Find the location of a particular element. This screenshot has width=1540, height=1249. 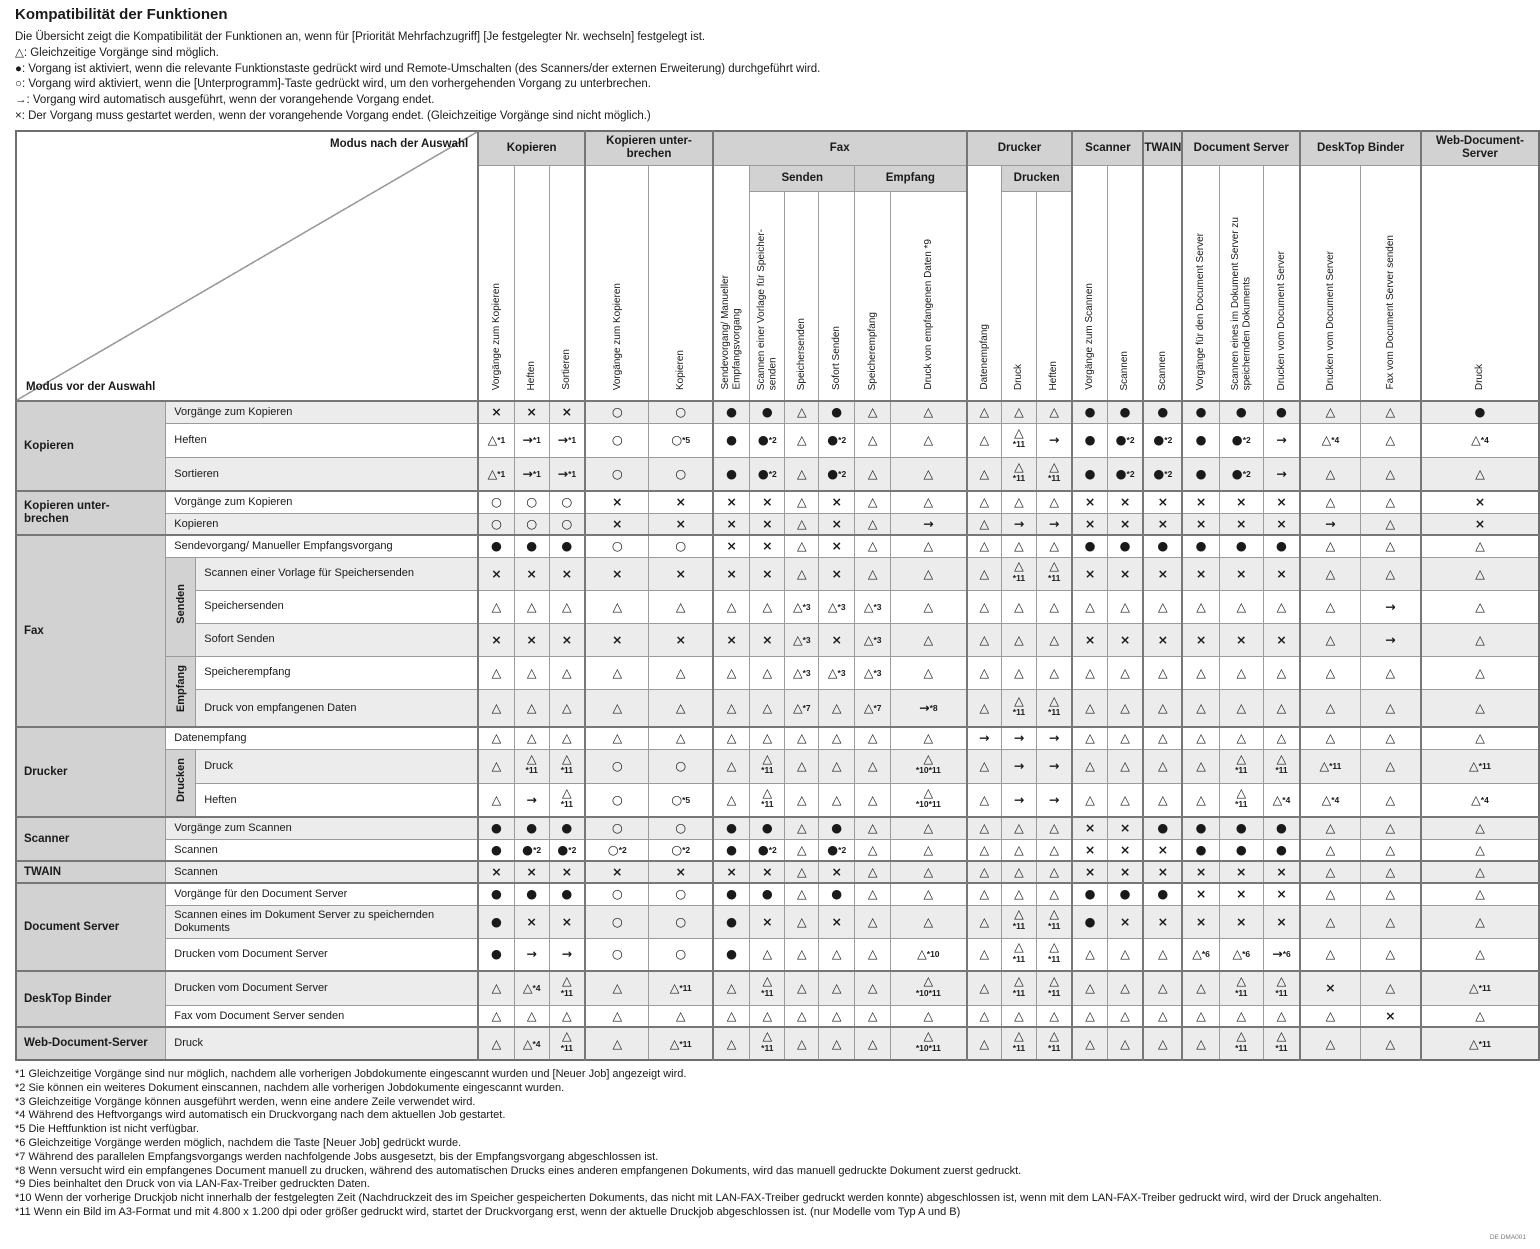

matrix-cell: ○*5 is located at coordinates (681, 440).